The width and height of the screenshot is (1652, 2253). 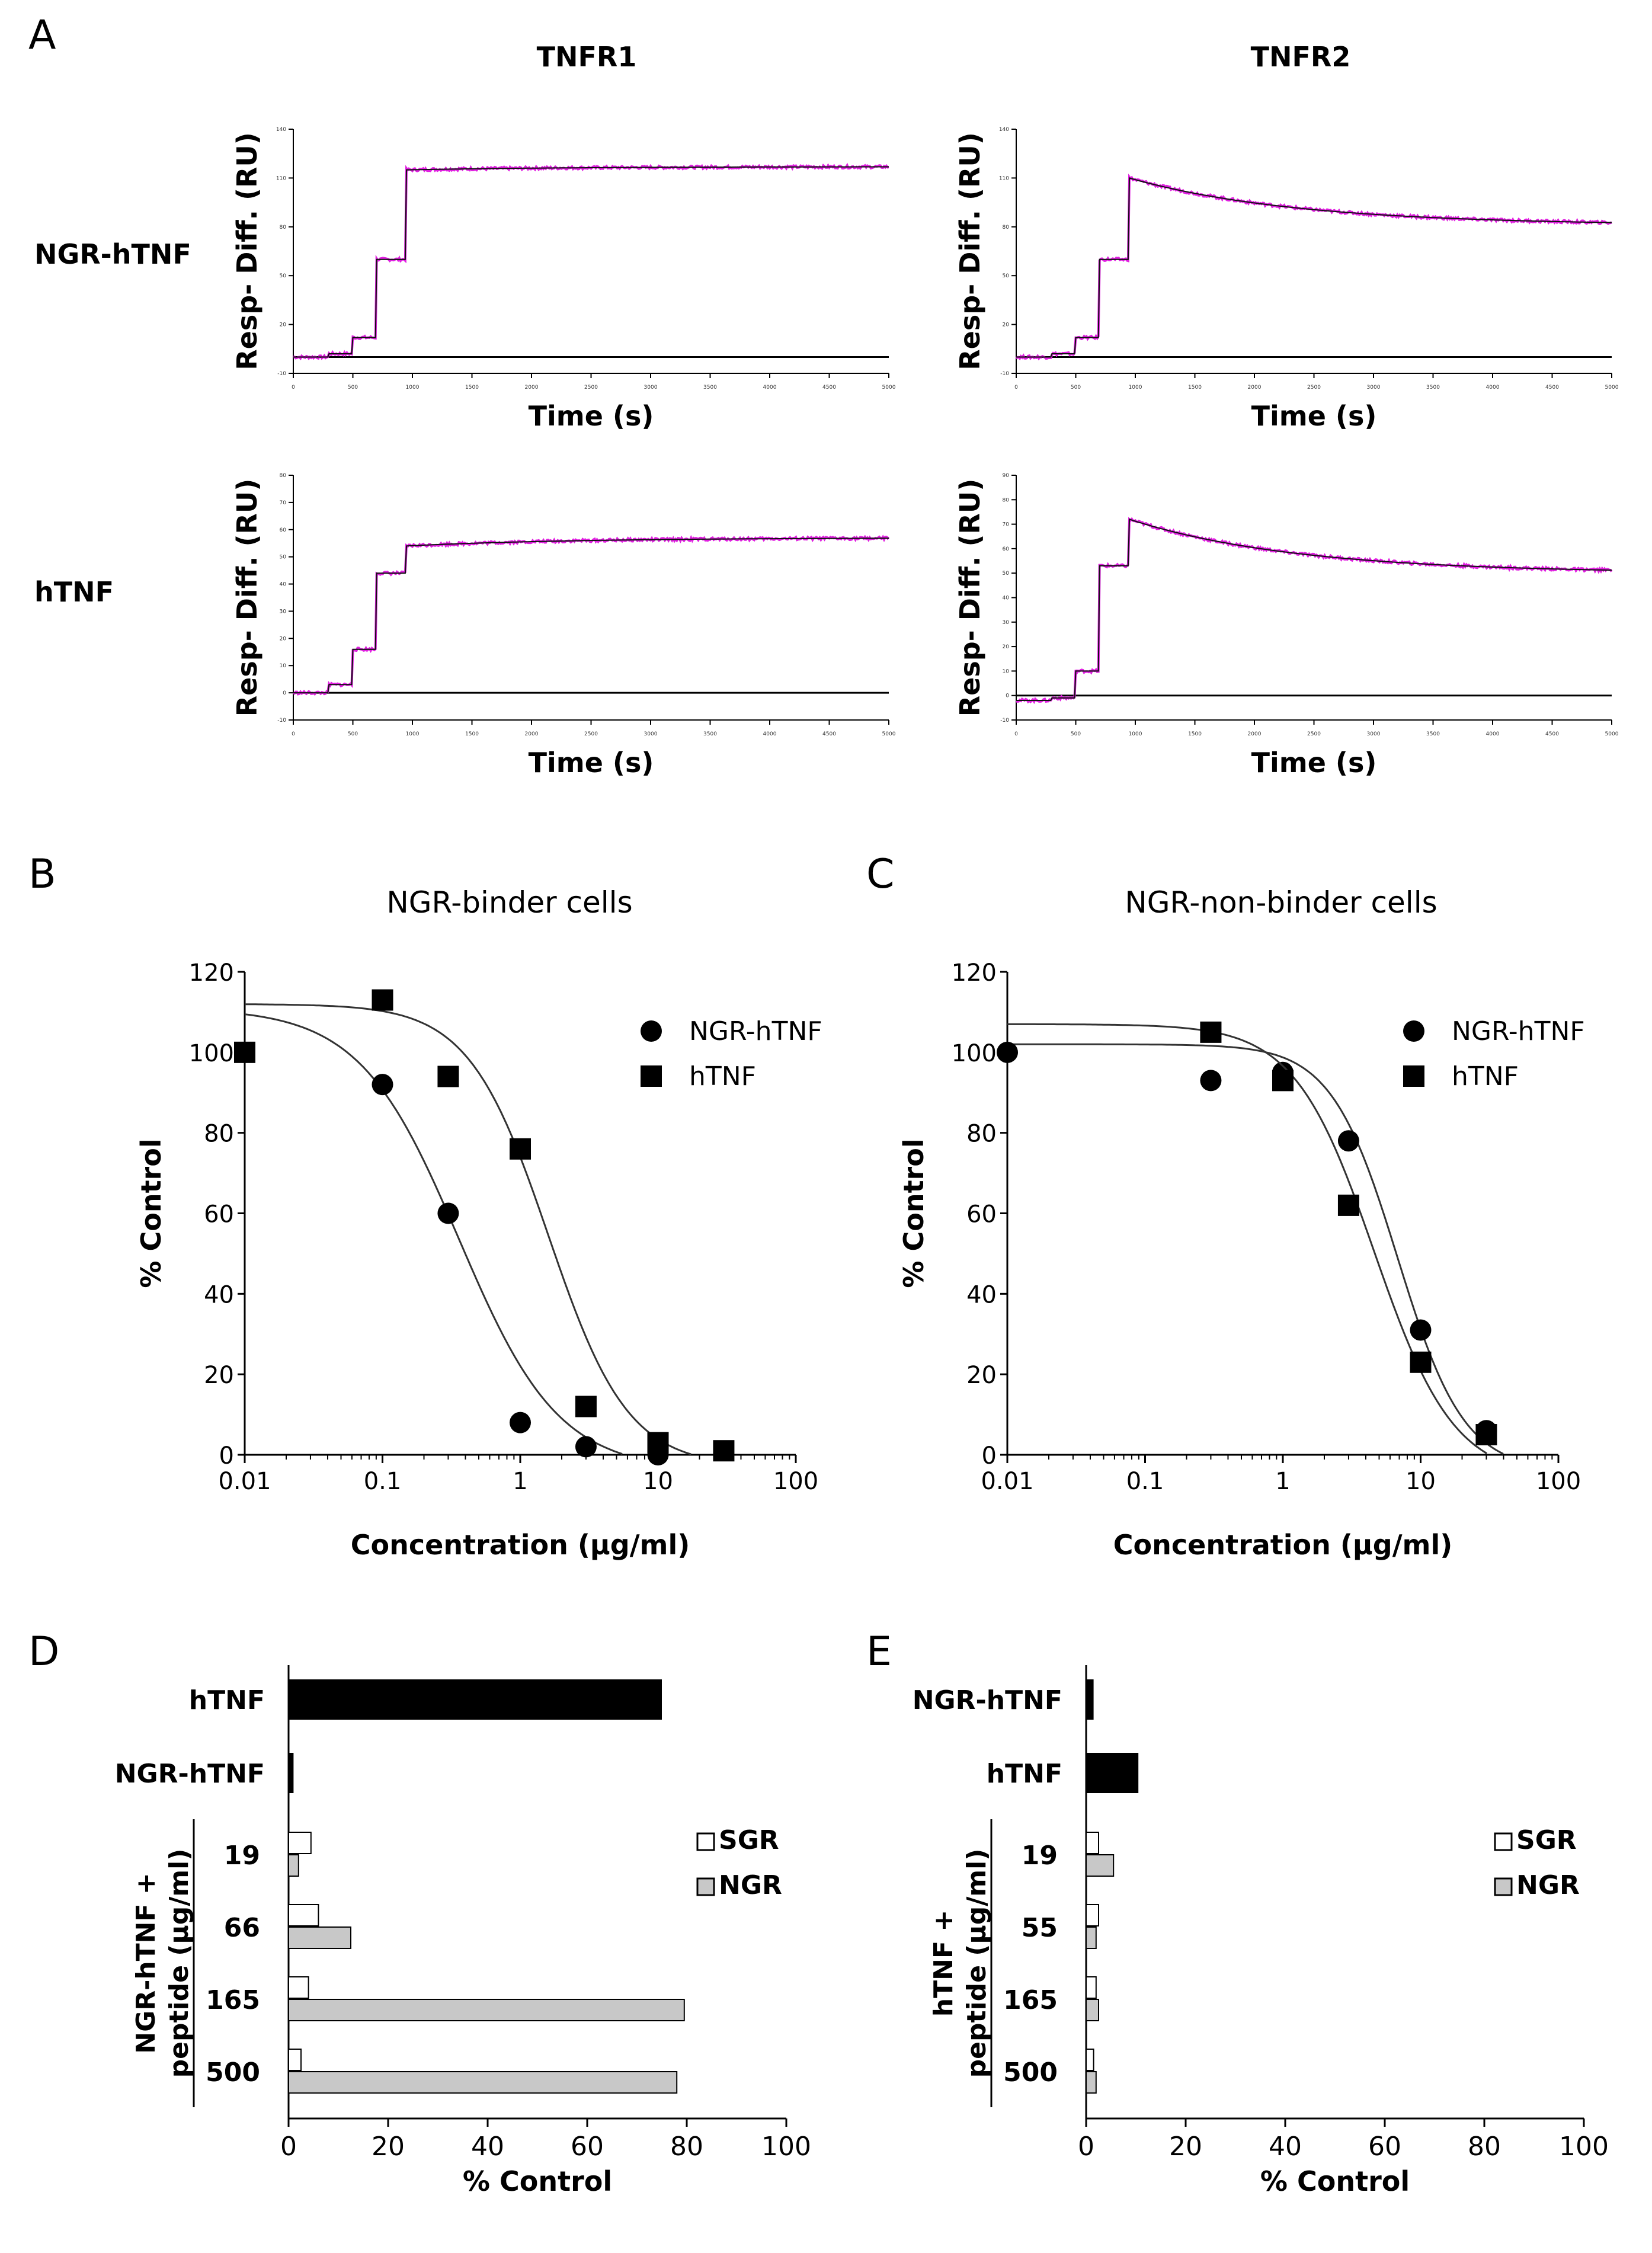 What do you see at coordinates (245, 1482) in the screenshot?
I see `x-tick-label: 0.01` at bounding box center [245, 1482].